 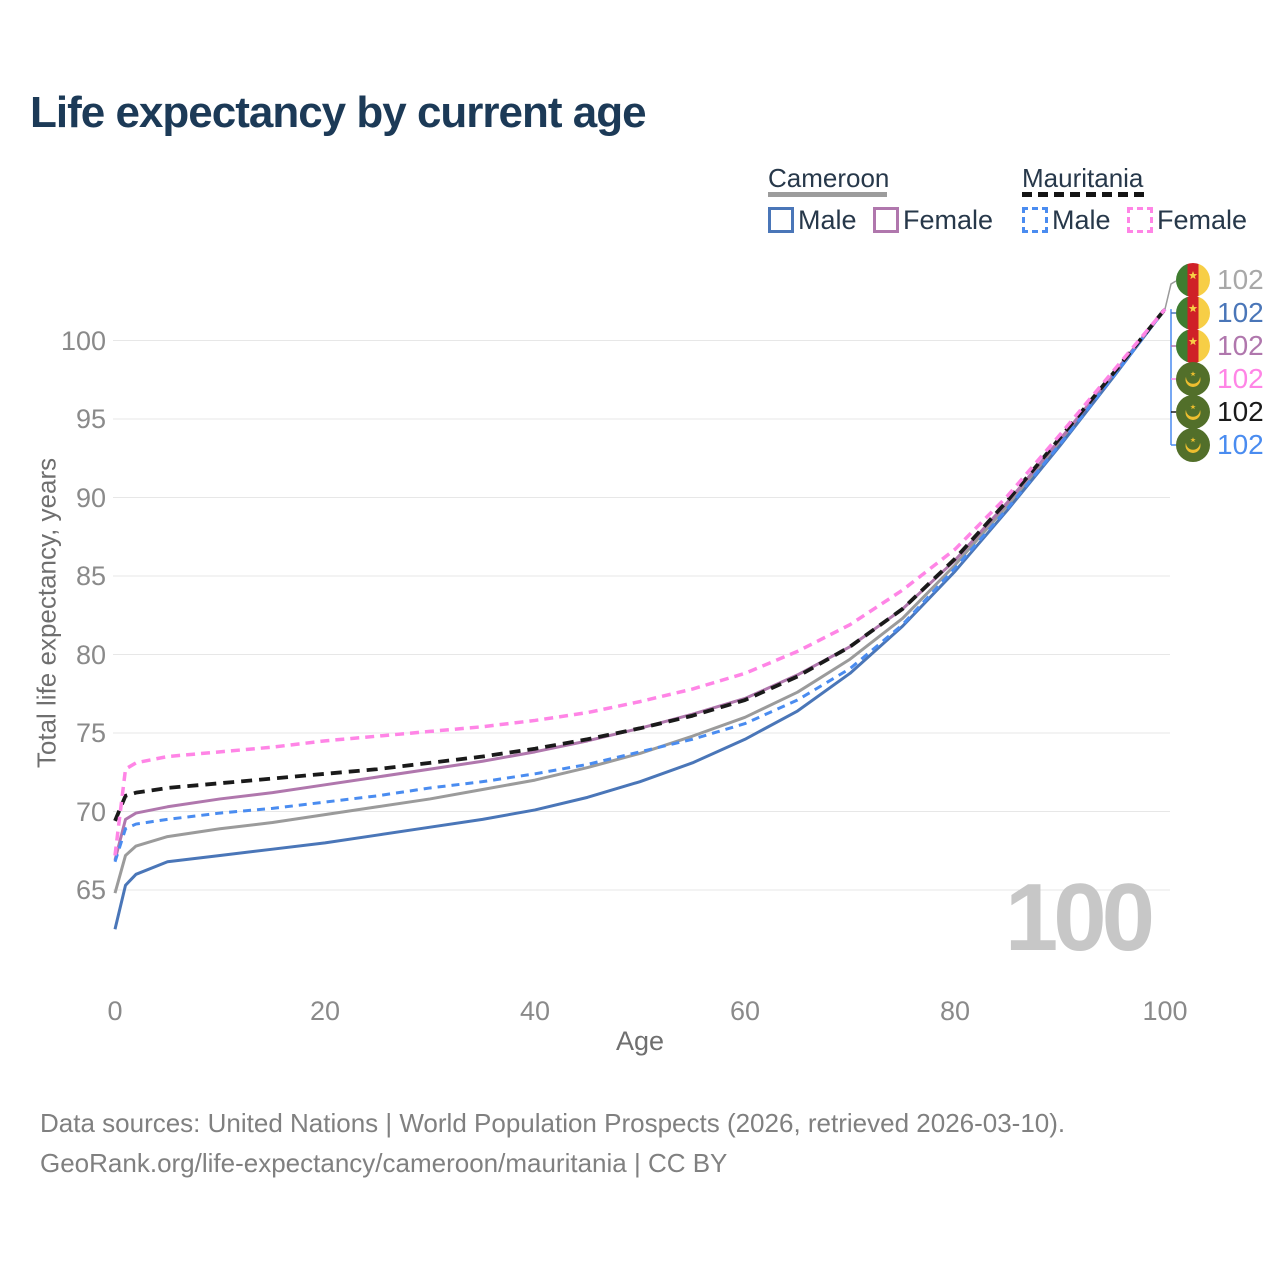 What do you see at coordinates (1081, 220) in the screenshot?
I see `legend-label-mauritania-male: Male` at bounding box center [1081, 220].